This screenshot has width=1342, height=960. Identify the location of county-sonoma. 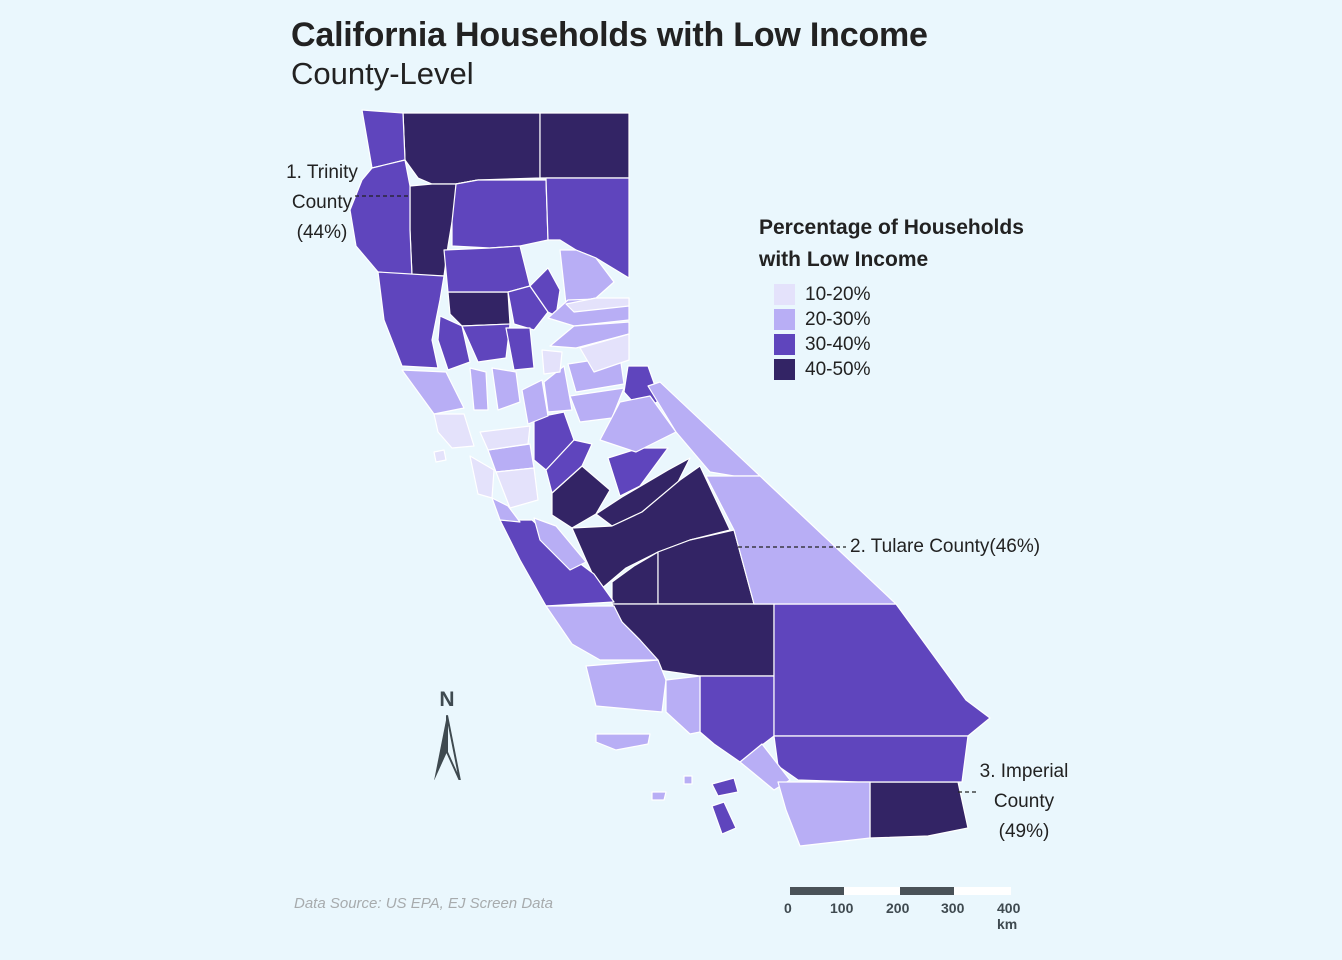
(433, 392).